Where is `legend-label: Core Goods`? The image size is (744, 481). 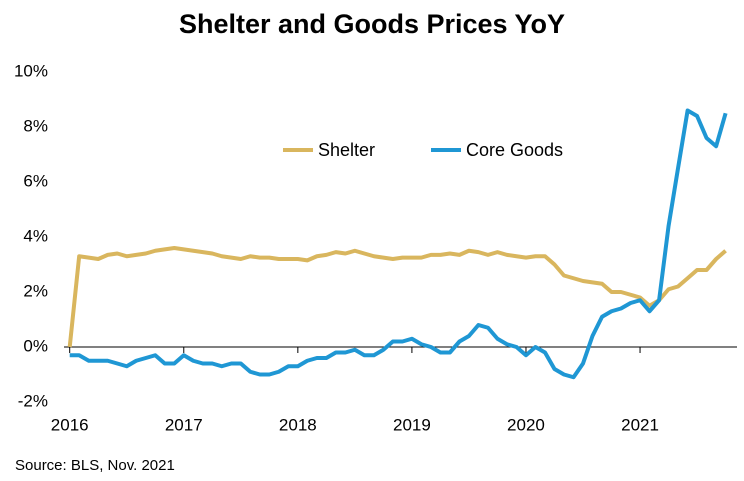 legend-label: Core Goods is located at coordinates (514, 150).